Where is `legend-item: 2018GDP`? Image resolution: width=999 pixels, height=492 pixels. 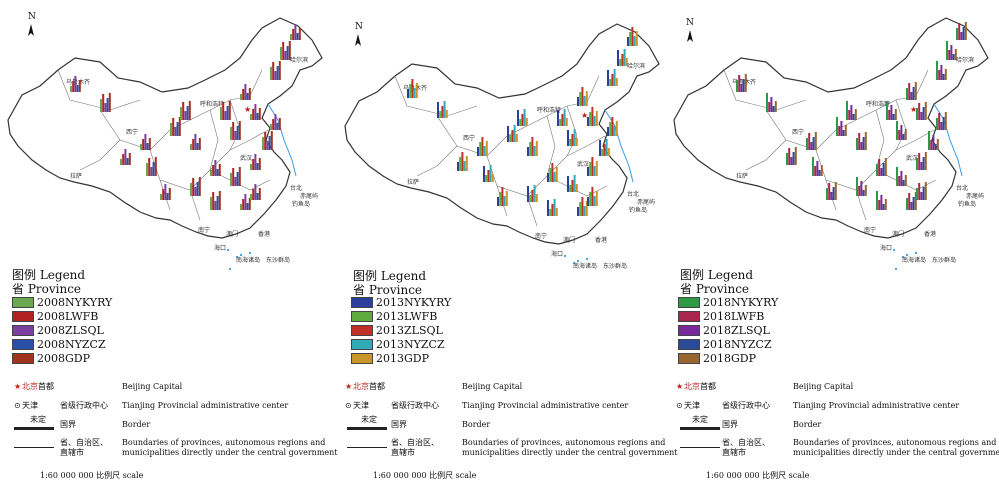
legend-item: 2018GDP is located at coordinates (717, 358).